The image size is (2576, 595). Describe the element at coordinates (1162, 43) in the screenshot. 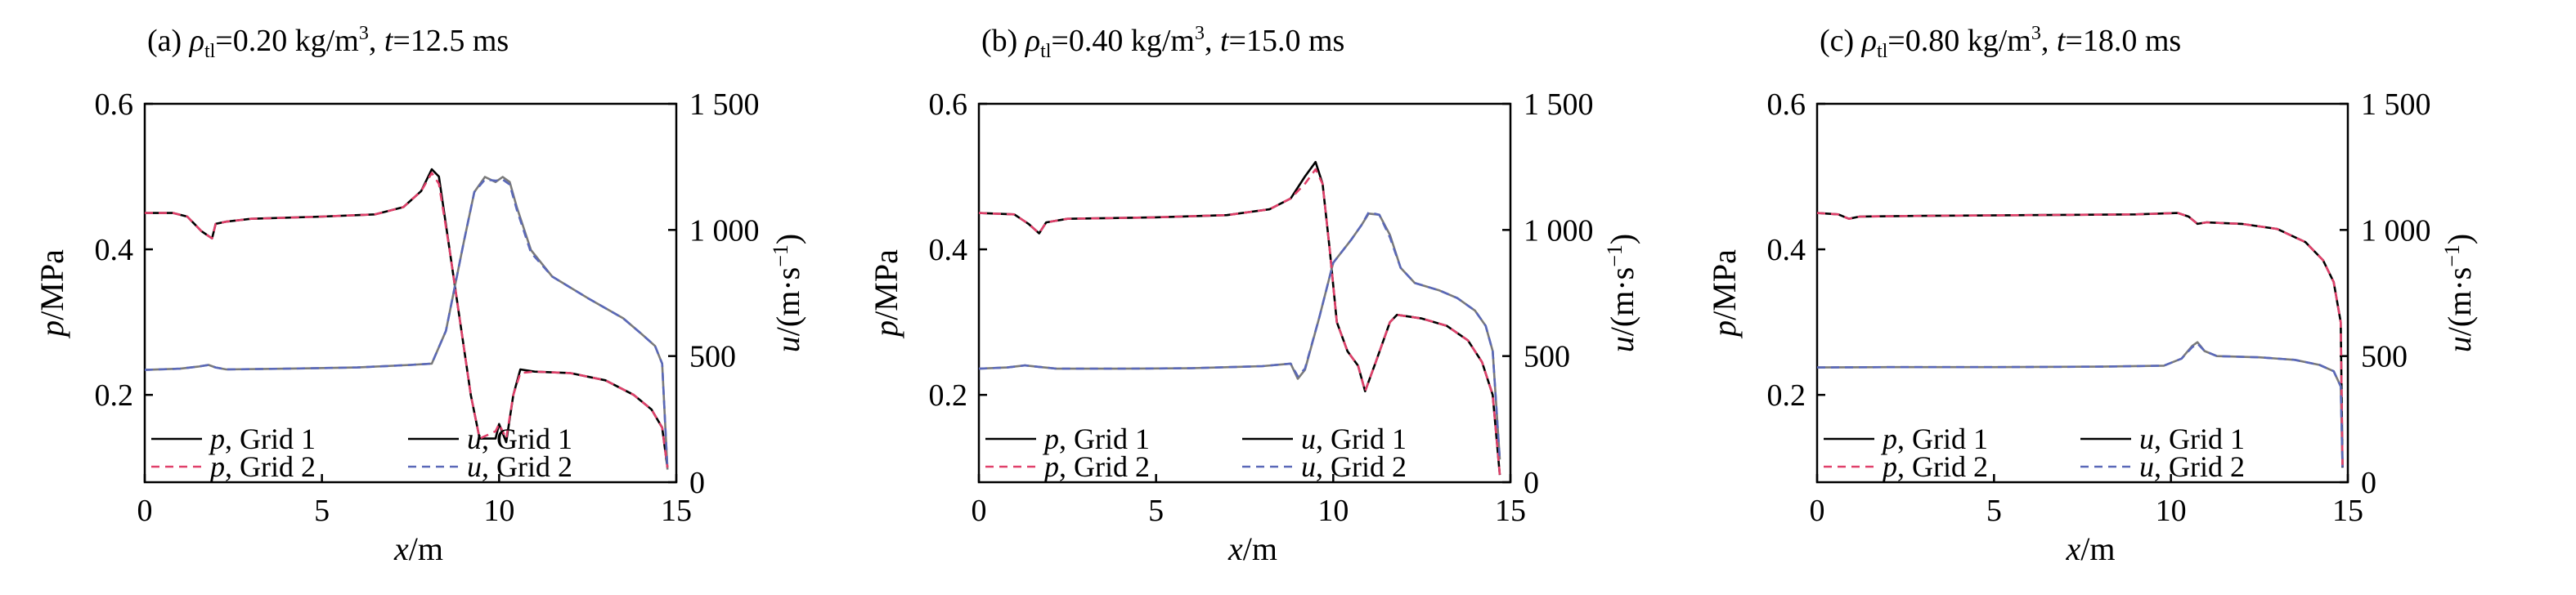

I see `panel-title: (b) ρtl=0.40 kg/m3, t=15.0 ms` at that location.